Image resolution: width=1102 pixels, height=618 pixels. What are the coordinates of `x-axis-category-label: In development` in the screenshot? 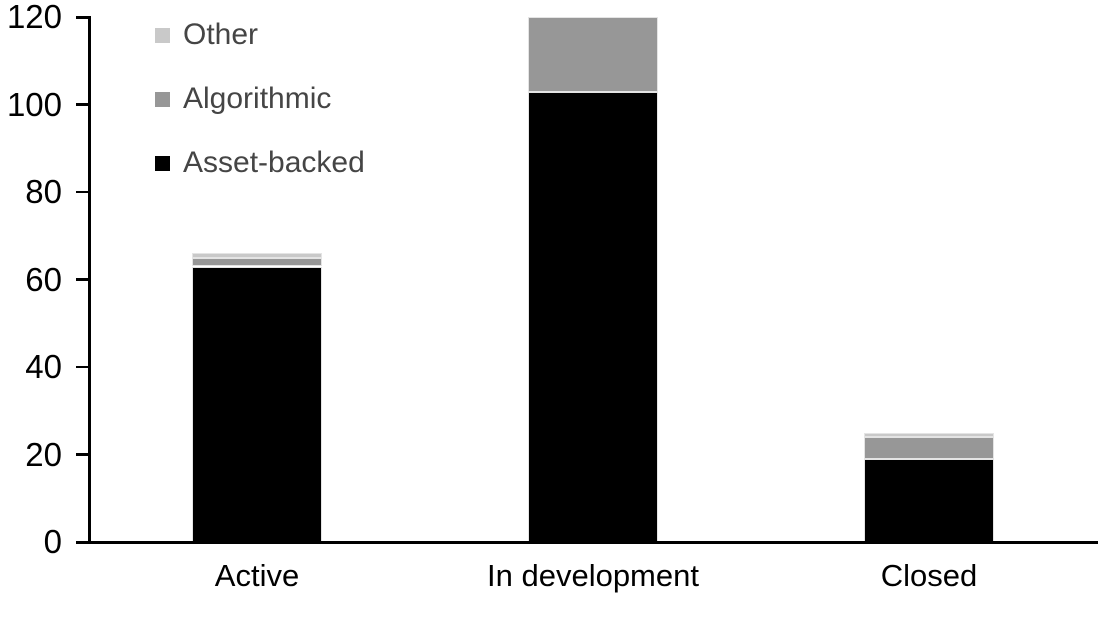 It's located at (593, 575).